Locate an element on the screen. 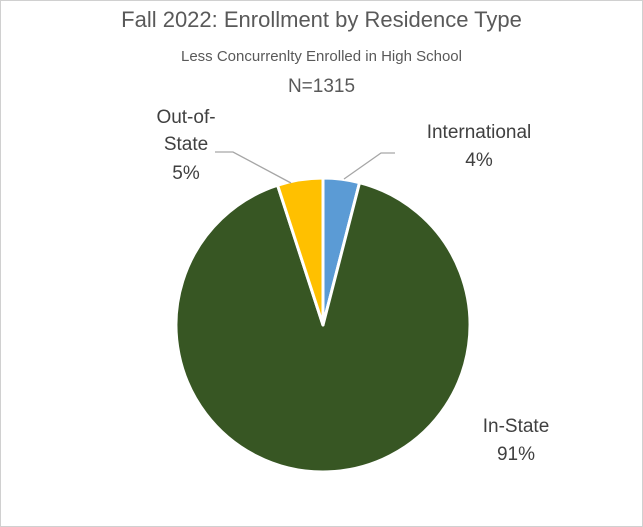 Image resolution: width=643 pixels, height=527 pixels. annotation: N=1315 is located at coordinates (321, 86).